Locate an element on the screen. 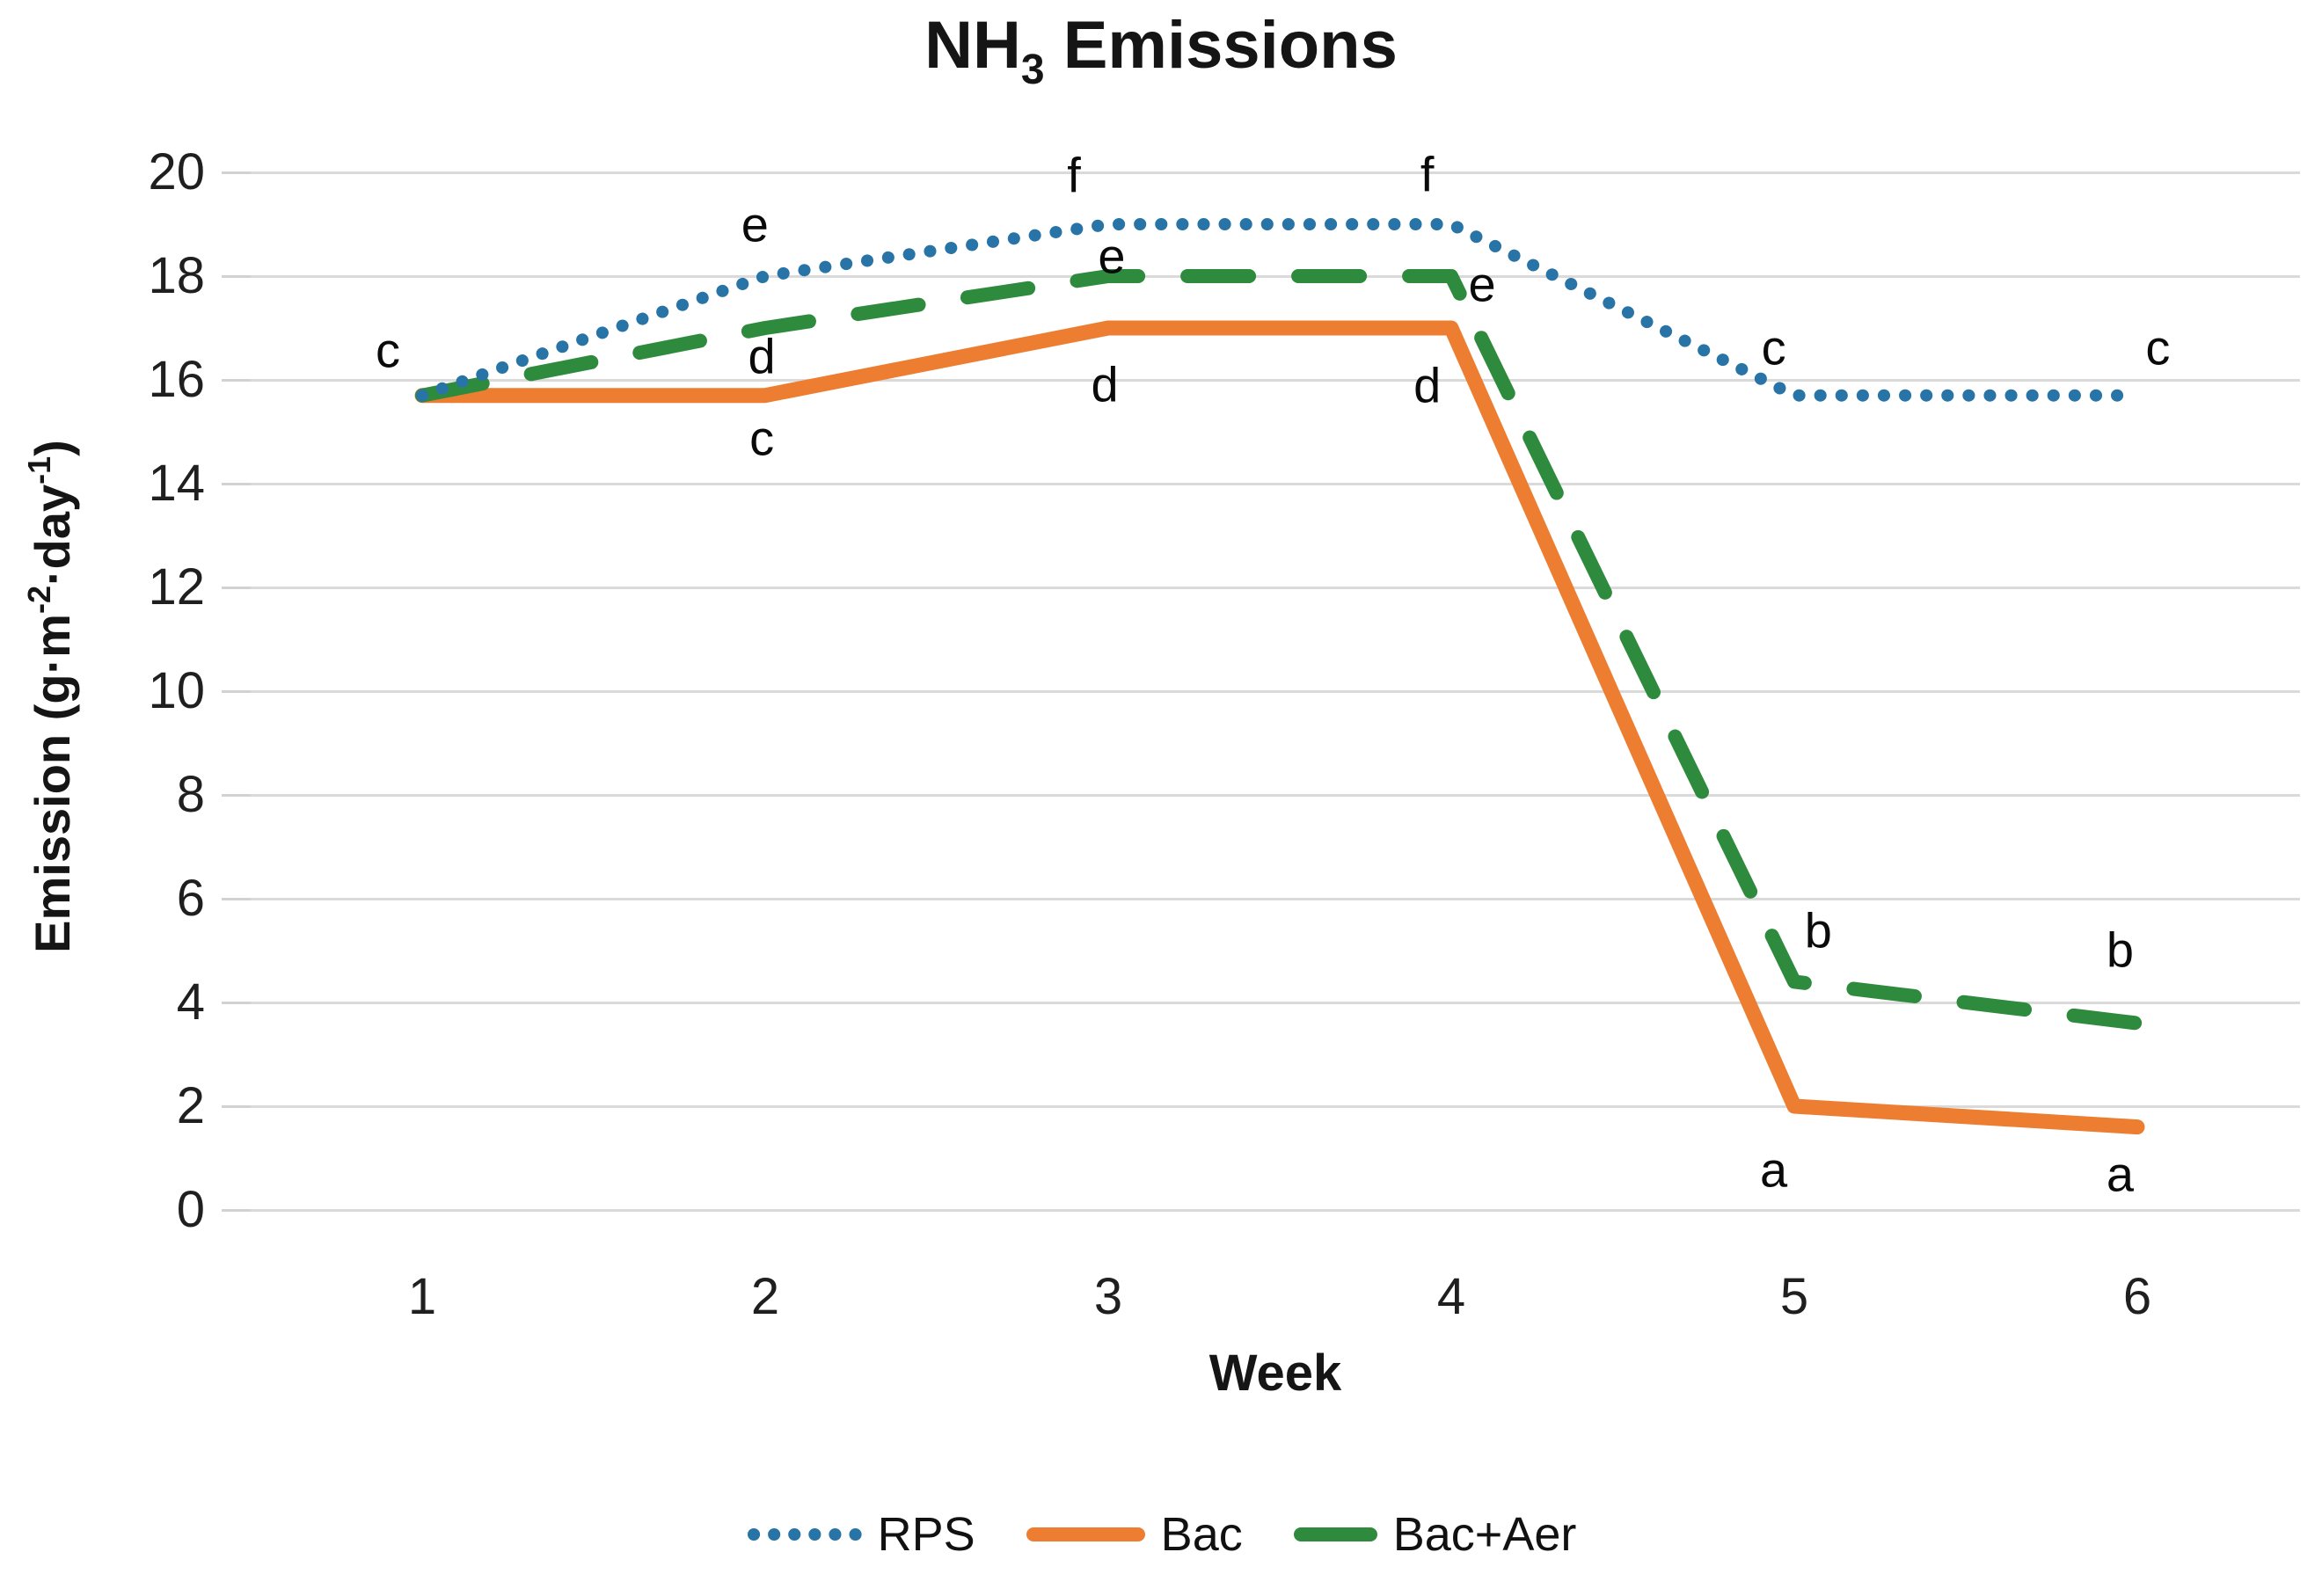  y-tick-label-0: 0 is located at coordinates (190, 1209).